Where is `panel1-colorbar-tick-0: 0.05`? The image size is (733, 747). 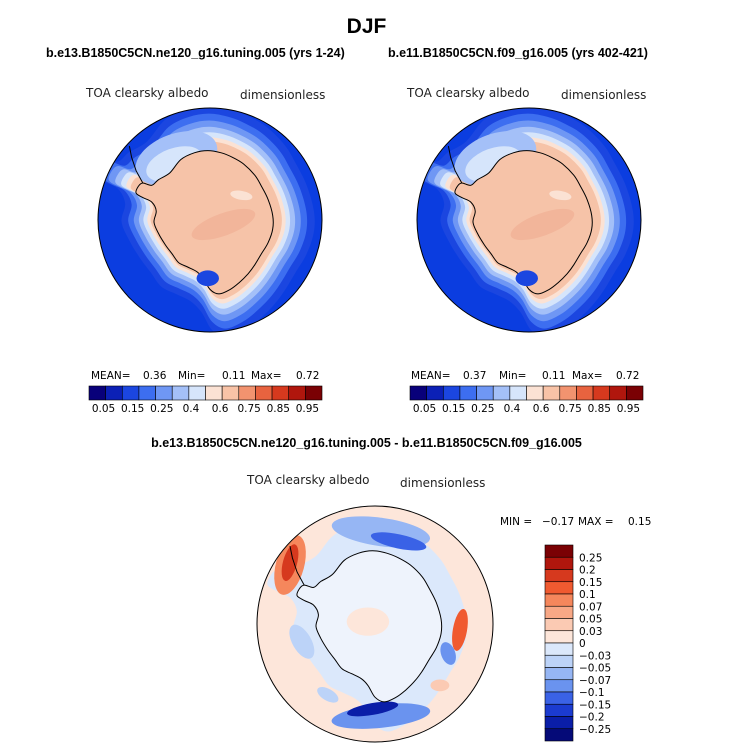 panel1-colorbar-tick-0: 0.05 is located at coordinates (103, 409).